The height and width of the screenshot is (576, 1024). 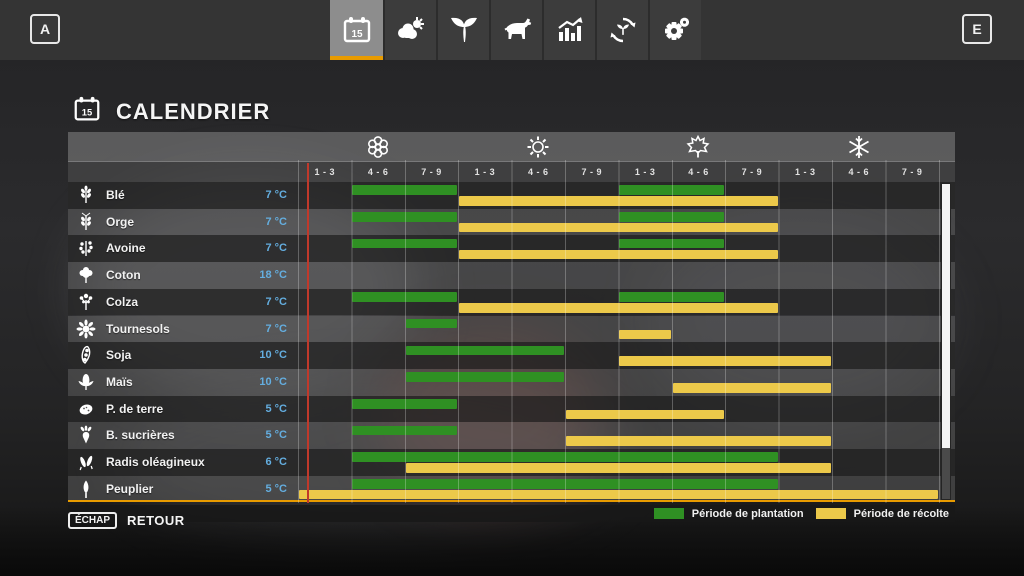 I want to click on top-menu-bar: A E 15, so click(x=512, y=30).